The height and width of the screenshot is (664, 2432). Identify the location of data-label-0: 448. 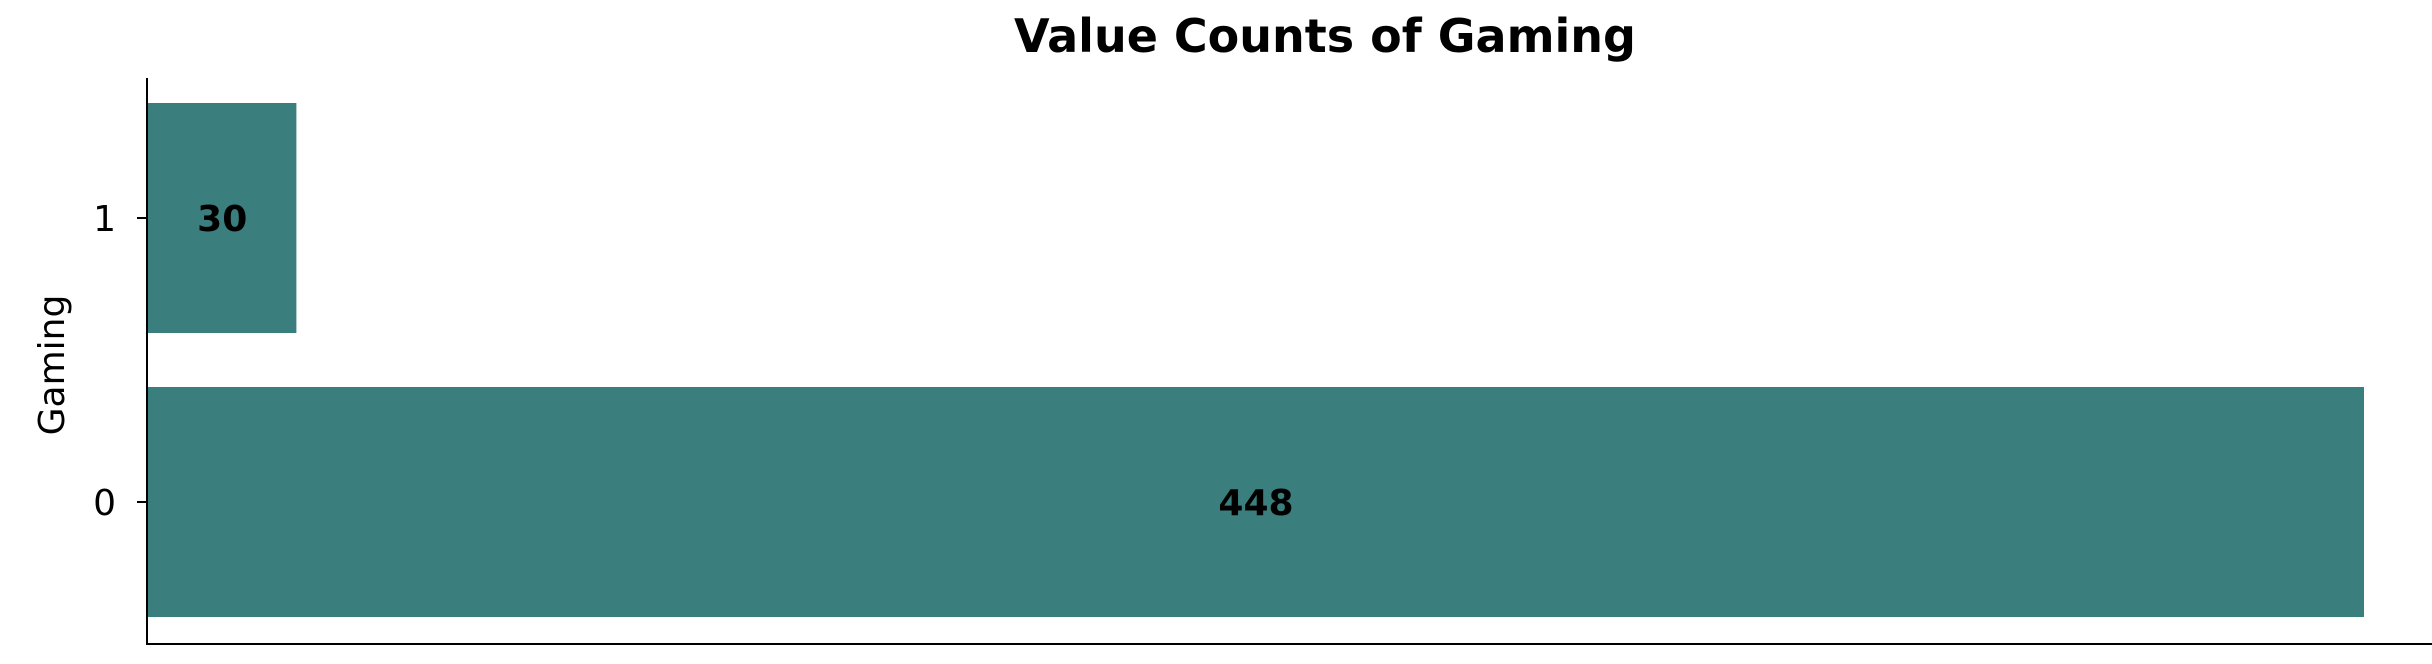
(1255, 503).